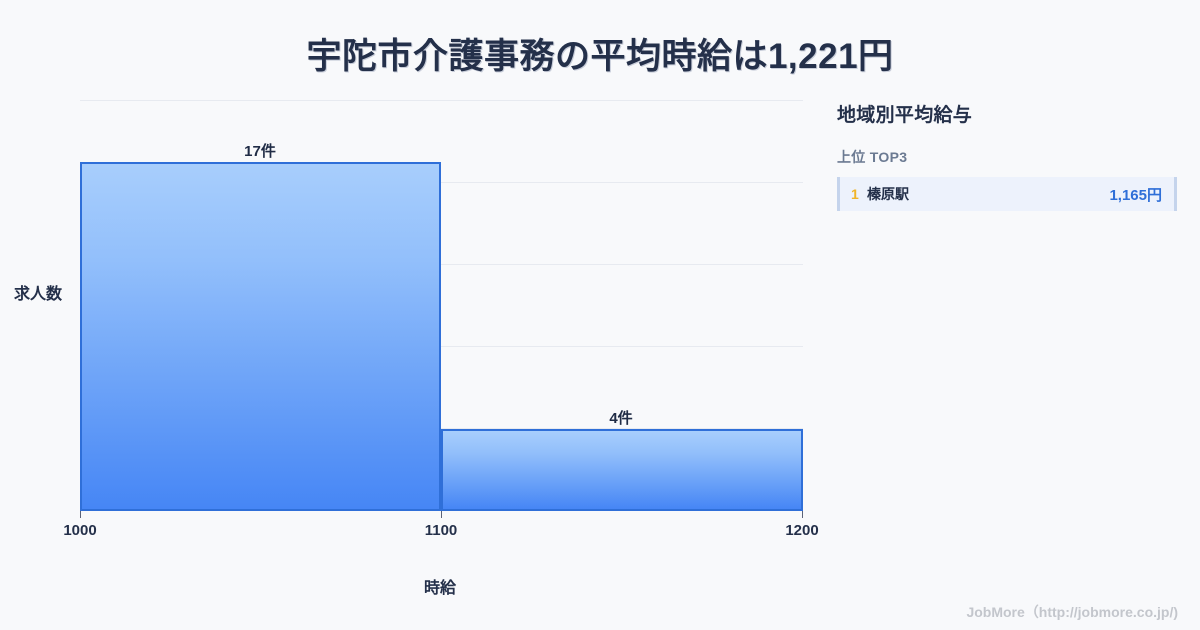  What do you see at coordinates (872, 157) in the screenshot?
I see `sidebar-subtitle: 上位 TOP3` at bounding box center [872, 157].